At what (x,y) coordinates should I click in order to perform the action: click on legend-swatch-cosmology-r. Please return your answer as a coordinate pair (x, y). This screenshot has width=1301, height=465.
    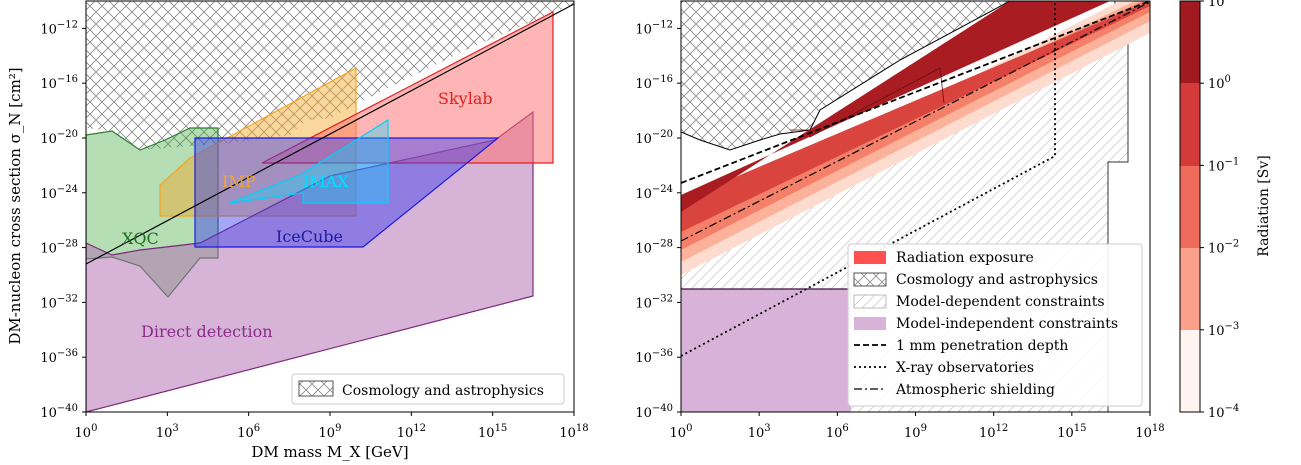
    Looking at the image, I should click on (870, 279).